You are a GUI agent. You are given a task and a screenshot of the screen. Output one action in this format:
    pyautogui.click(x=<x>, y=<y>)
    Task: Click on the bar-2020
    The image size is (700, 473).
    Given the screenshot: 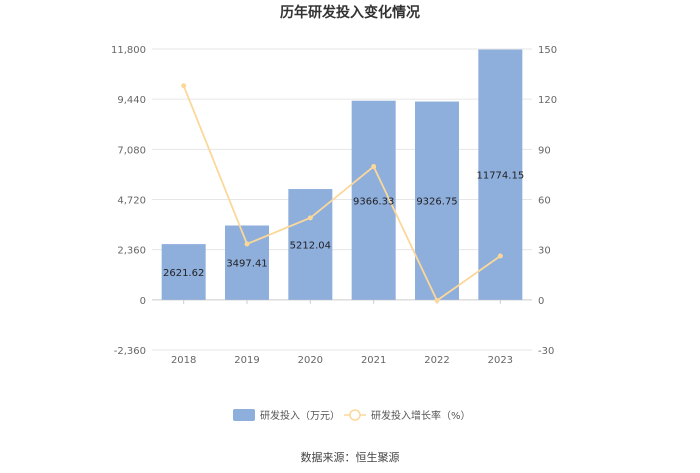 What is the action you would take?
    pyautogui.click(x=310, y=244)
    